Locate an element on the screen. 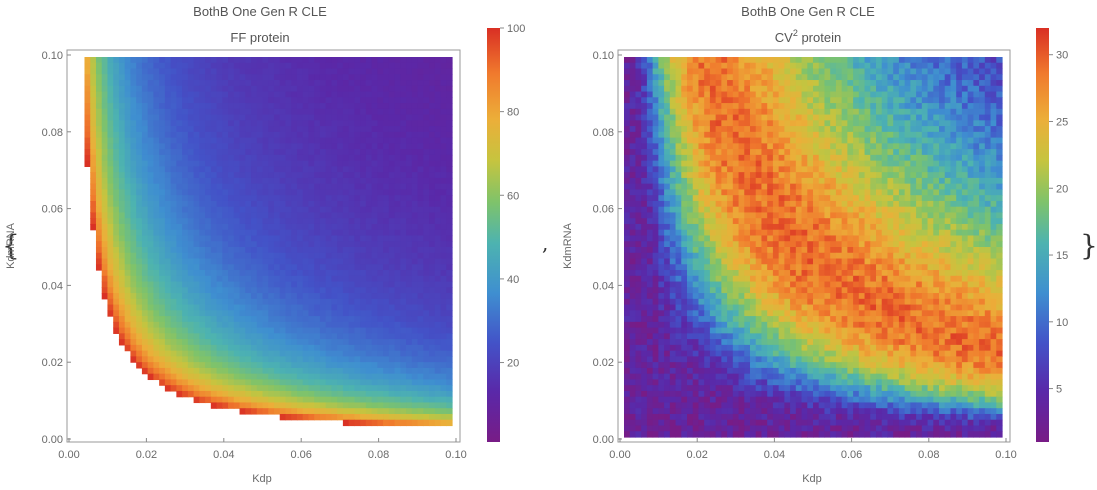 This screenshot has height=490, width=1097. y-ticks: 0.000.020.040.060.080.10 is located at coordinates (56, 248).